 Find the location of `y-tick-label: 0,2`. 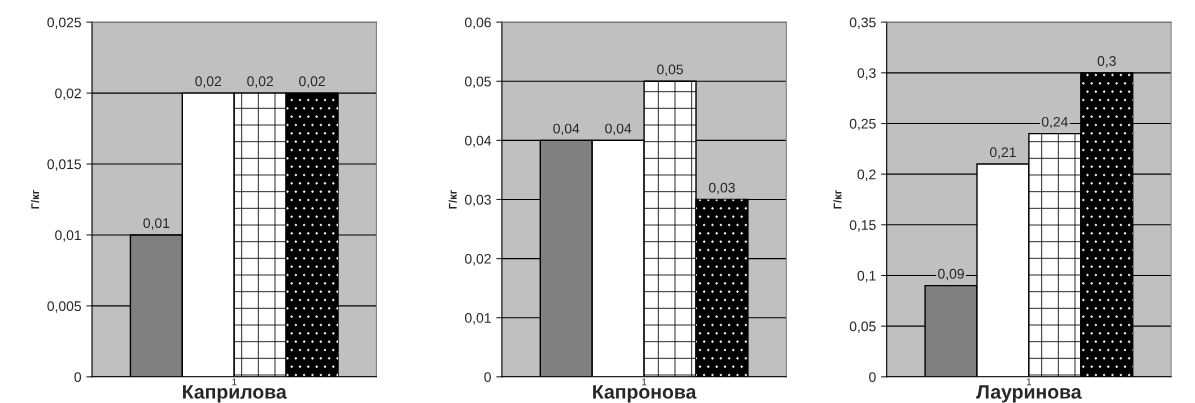

y-tick-label: 0,2 is located at coordinates (866, 175).